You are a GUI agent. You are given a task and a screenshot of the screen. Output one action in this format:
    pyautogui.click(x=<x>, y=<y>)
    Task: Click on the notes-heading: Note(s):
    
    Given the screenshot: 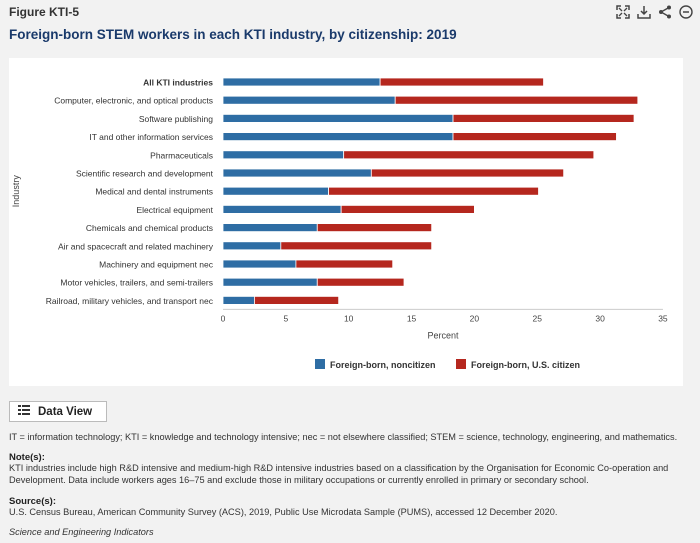 What is the action you would take?
    pyautogui.click(x=27, y=457)
    